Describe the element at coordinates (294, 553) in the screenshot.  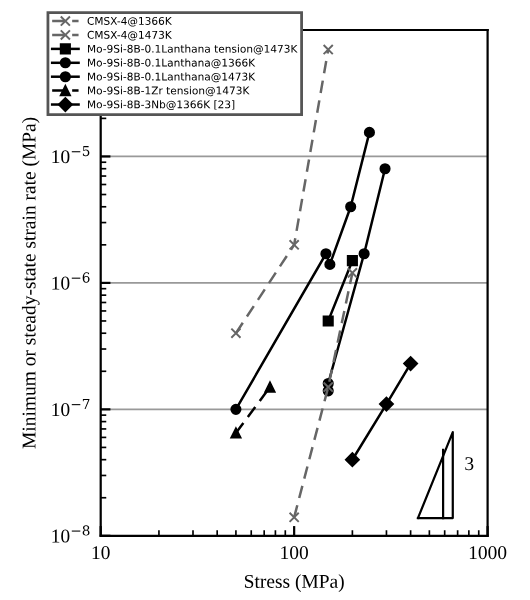
I see `x-tick-label: 100` at that location.